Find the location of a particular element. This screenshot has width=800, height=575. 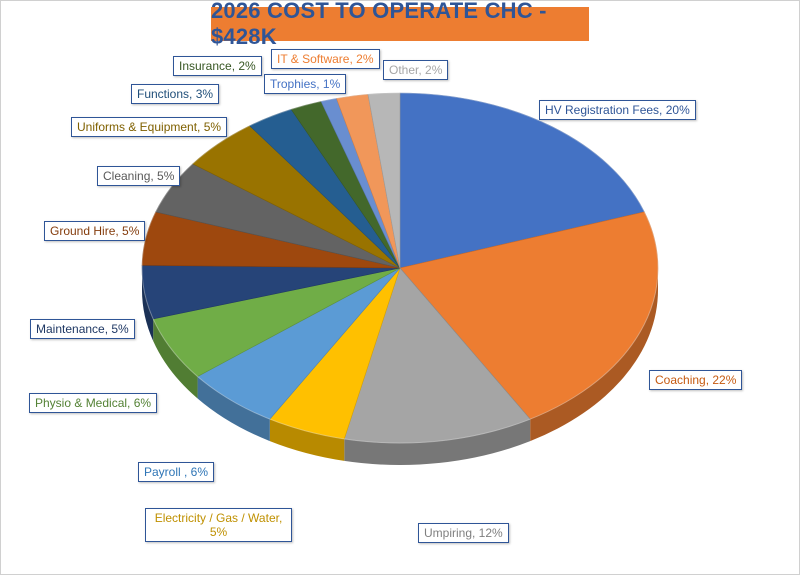

data-label-text: Functions, 3% is located at coordinates (175, 94).